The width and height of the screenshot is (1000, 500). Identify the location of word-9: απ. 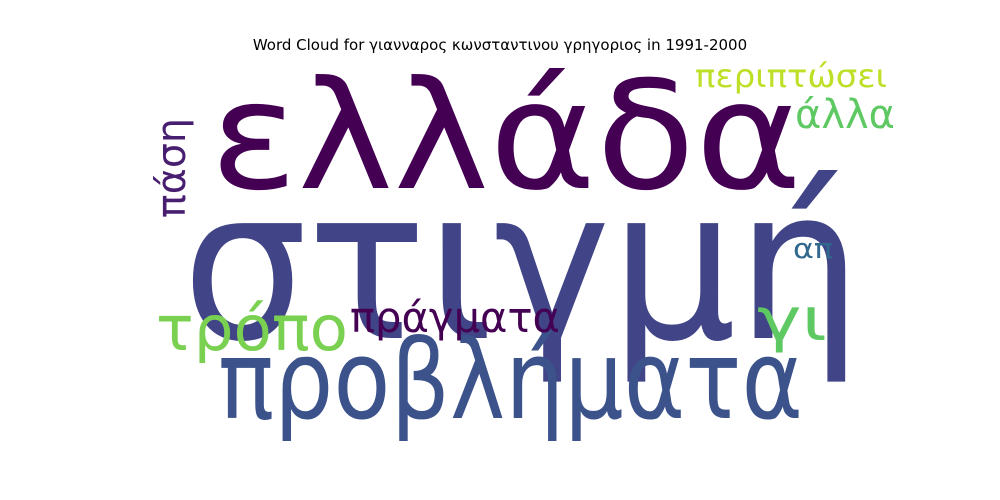
(813, 248).